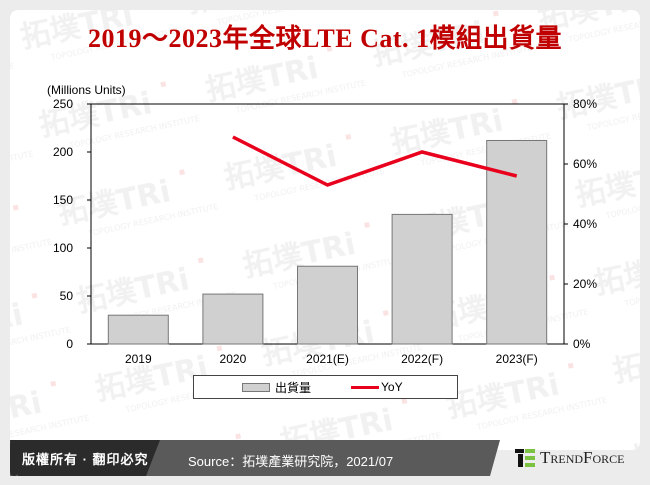 This screenshot has width=650, height=485. What do you see at coordinates (256, 387) in the screenshot?
I see `bar-swatch-icon` at bounding box center [256, 387].